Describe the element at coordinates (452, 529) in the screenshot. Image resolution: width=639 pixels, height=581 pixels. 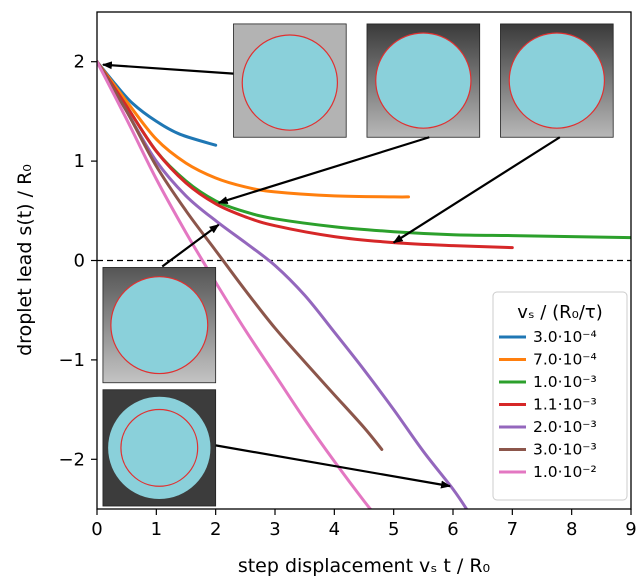
I see `x-tick-label: 6` at that location.